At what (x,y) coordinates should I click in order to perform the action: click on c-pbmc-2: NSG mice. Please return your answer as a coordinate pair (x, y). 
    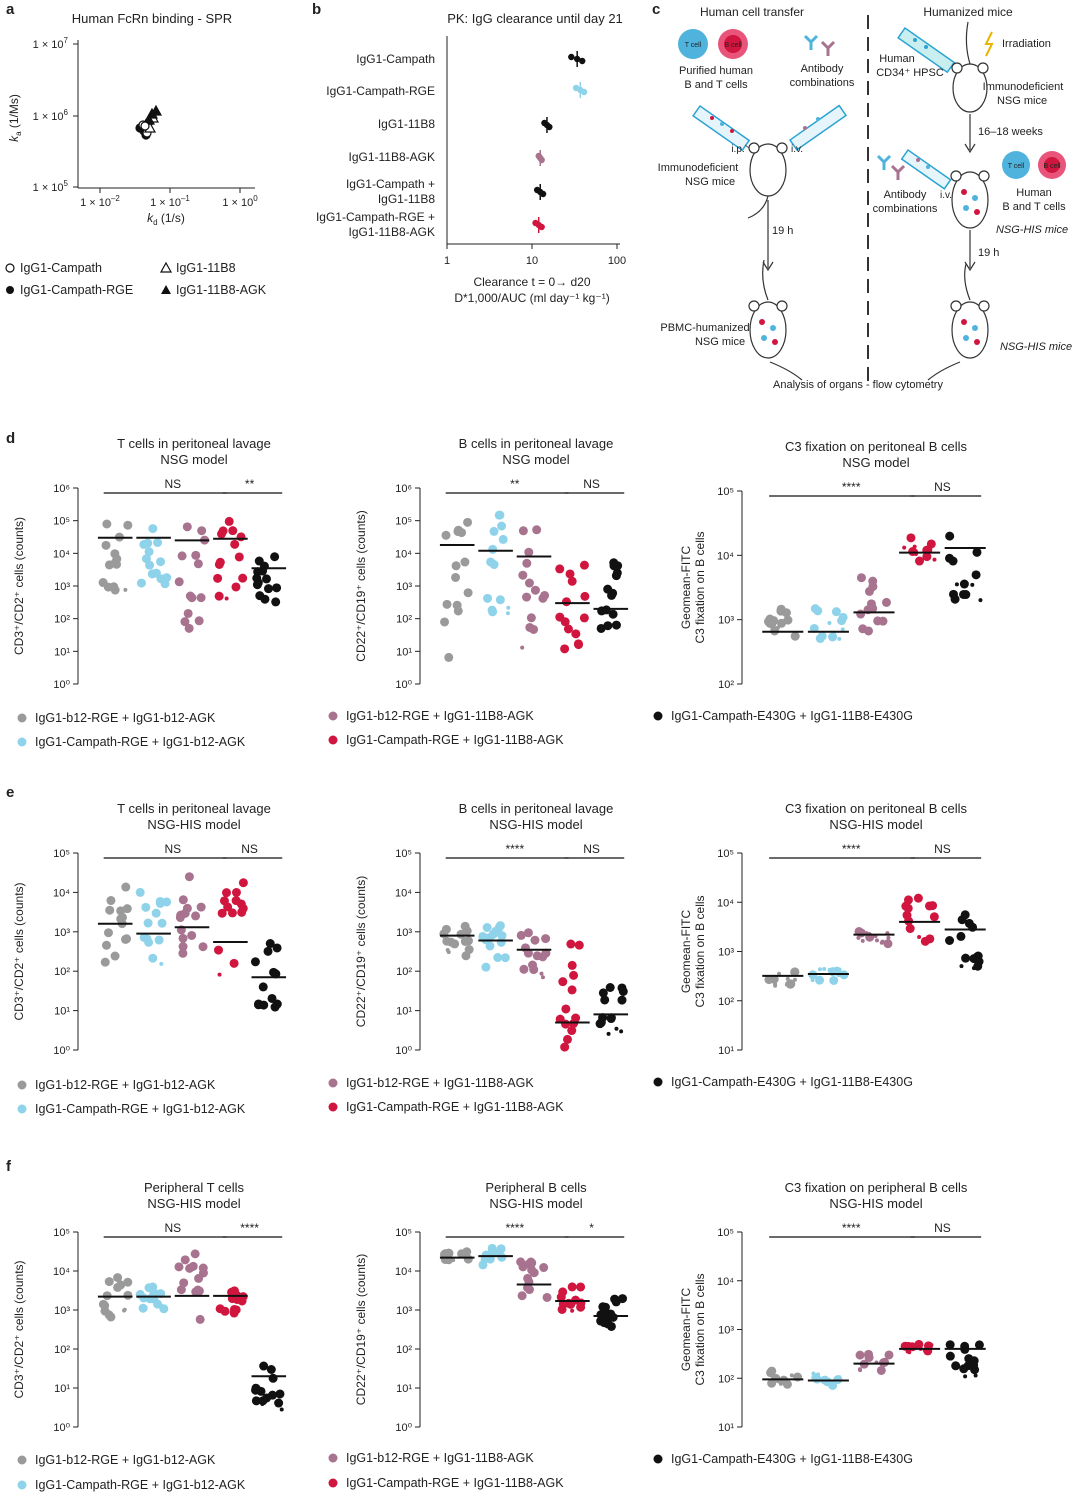
    Looking at the image, I should click on (720, 342).